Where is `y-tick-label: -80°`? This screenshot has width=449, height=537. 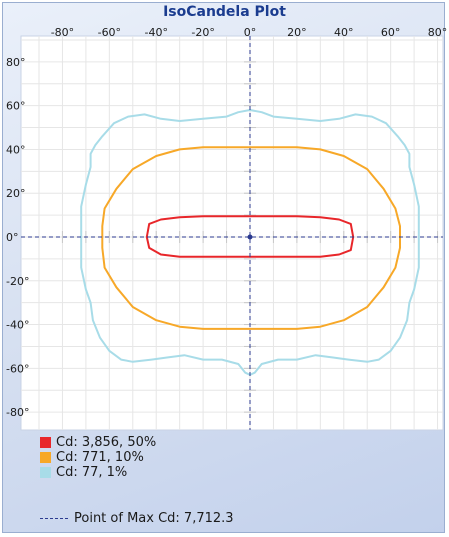 y-tick-label: -80° is located at coordinates (17, 412).